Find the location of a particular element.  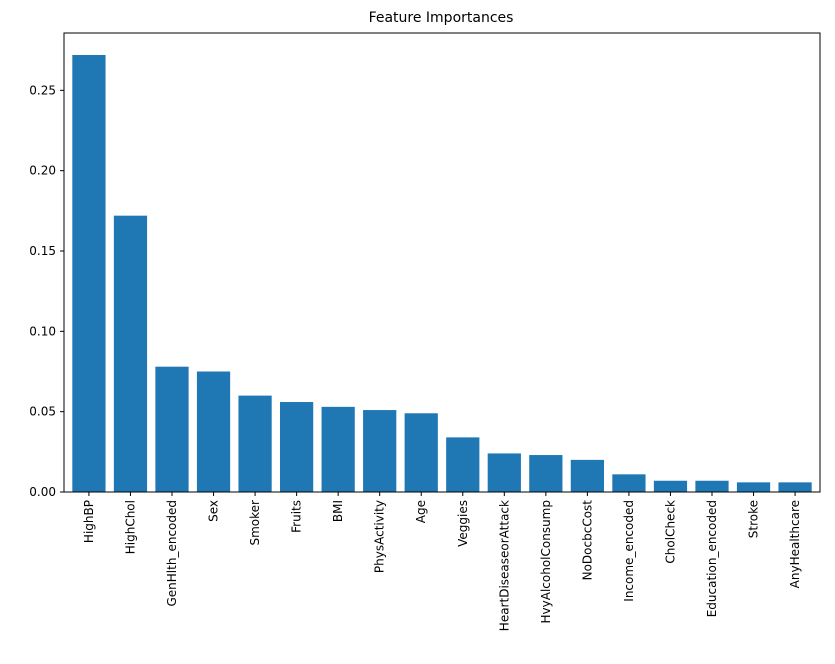

x-tick-label-Age: Age is located at coordinates (421, 511).